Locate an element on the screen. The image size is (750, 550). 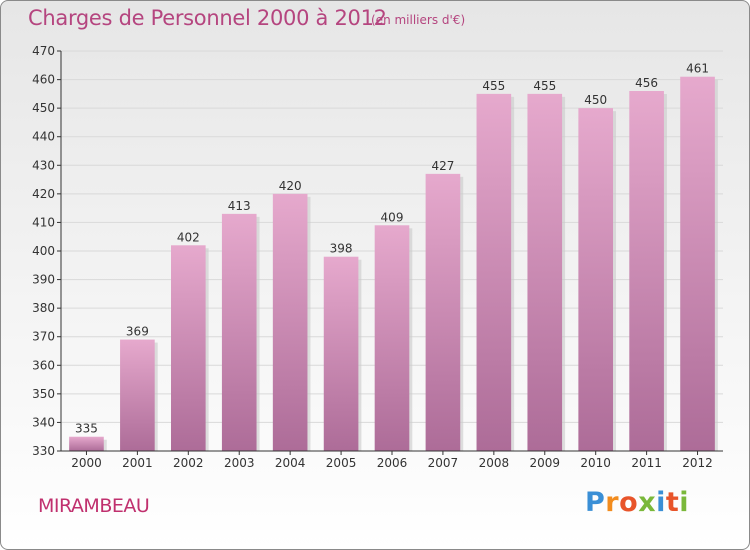
data-label: 409 is located at coordinates (392, 217).